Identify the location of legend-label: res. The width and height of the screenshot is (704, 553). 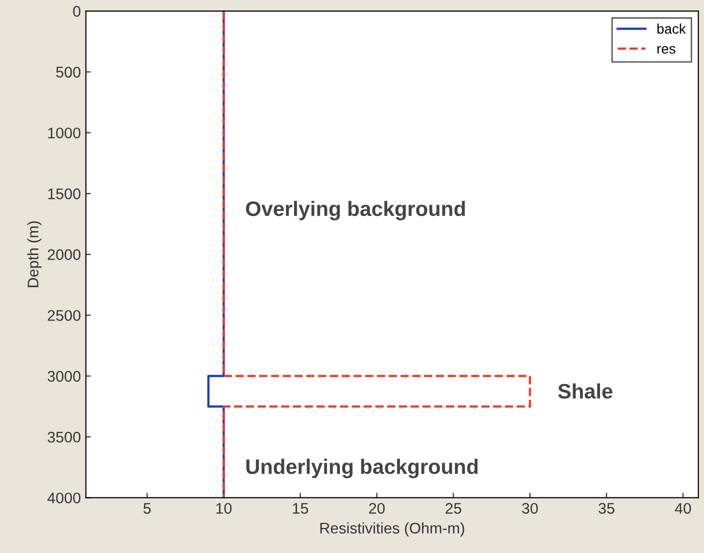
(666, 50).